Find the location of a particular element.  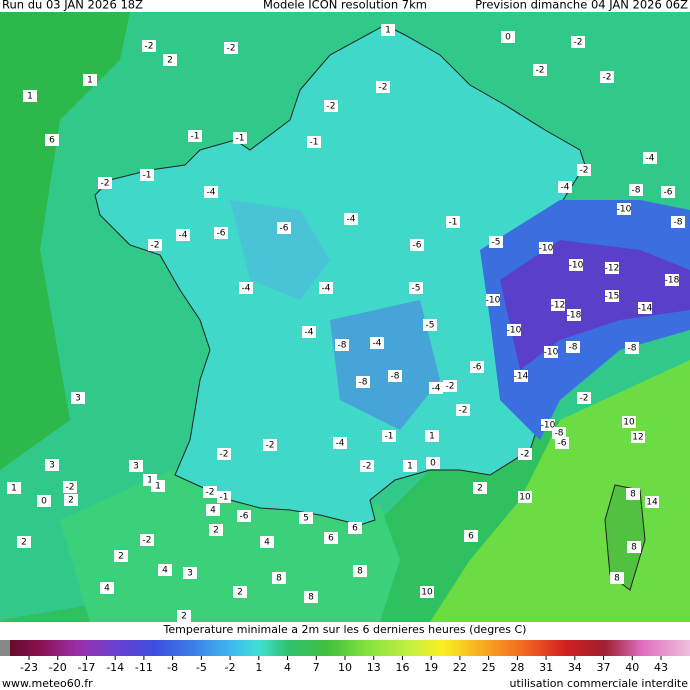

station-value: -14 is located at coordinates (521, 377).